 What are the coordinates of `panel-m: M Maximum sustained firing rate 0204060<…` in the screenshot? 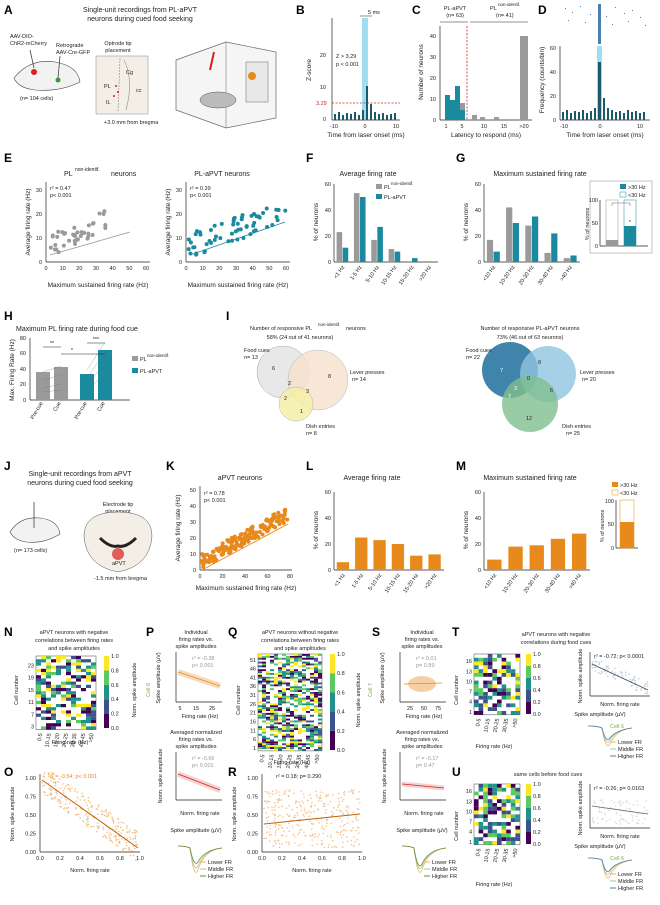 It's located at (547, 526).